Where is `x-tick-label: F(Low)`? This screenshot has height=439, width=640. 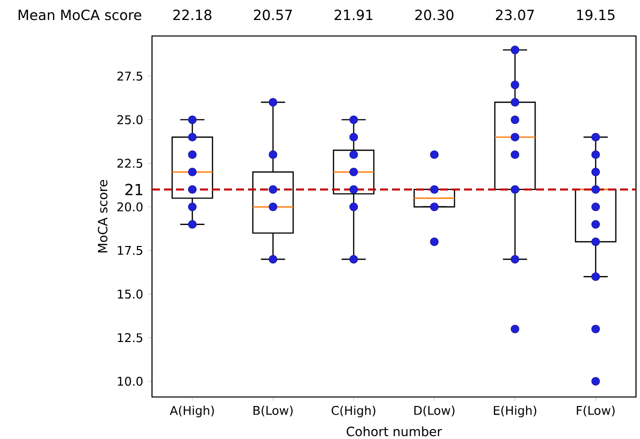
x-tick-label: F(Low) is located at coordinates (595, 411).